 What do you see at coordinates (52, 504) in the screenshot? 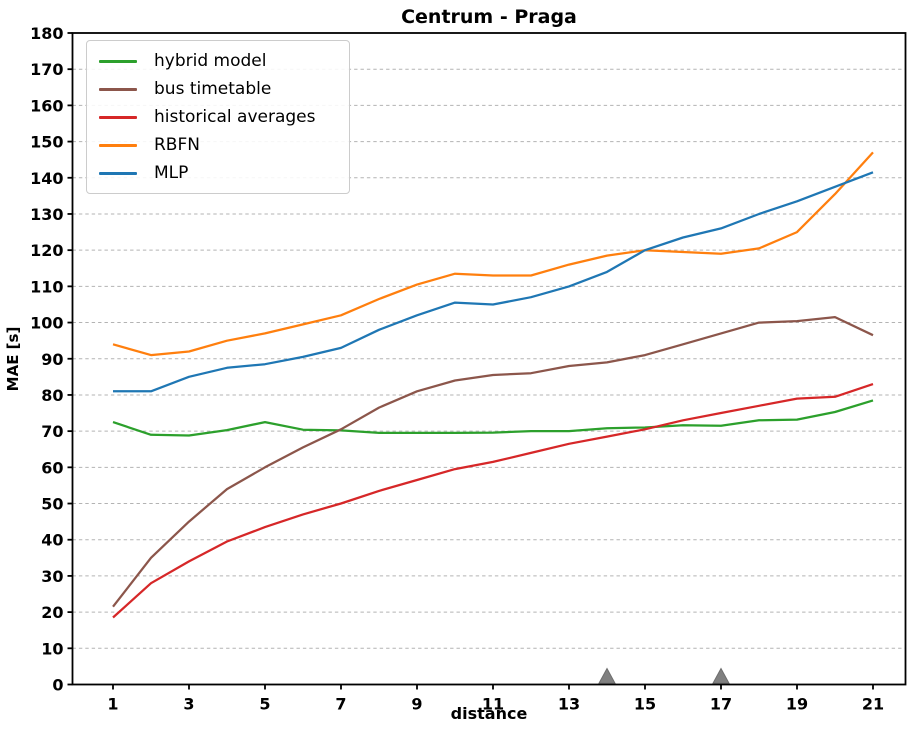
I see `y-tick-label-50: 50` at bounding box center [52, 504].